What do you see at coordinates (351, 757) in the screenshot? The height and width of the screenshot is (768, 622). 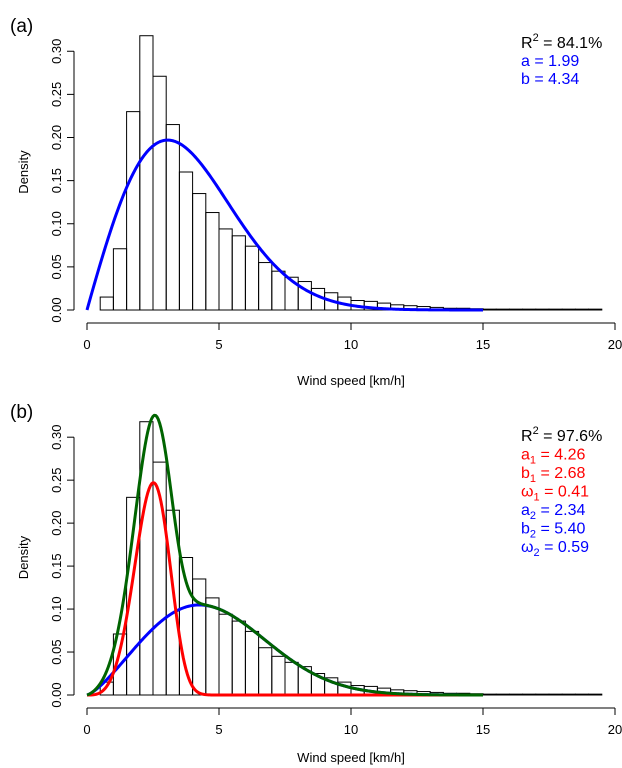 I see `x-axis-title: Wind speed [km/h]` at bounding box center [351, 757].